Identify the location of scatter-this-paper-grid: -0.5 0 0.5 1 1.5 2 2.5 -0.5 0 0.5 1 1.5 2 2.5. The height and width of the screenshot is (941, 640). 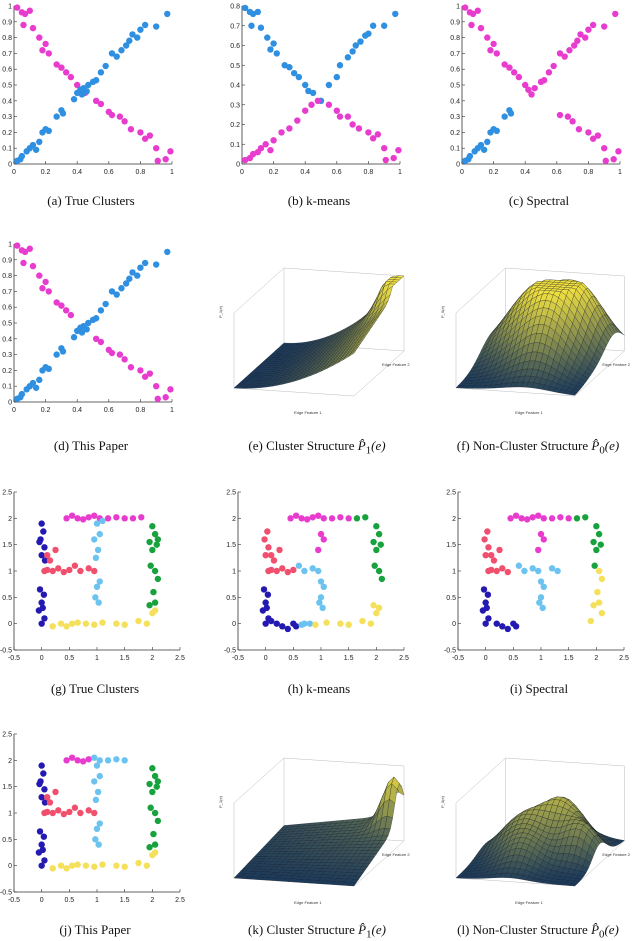
(92, 818).